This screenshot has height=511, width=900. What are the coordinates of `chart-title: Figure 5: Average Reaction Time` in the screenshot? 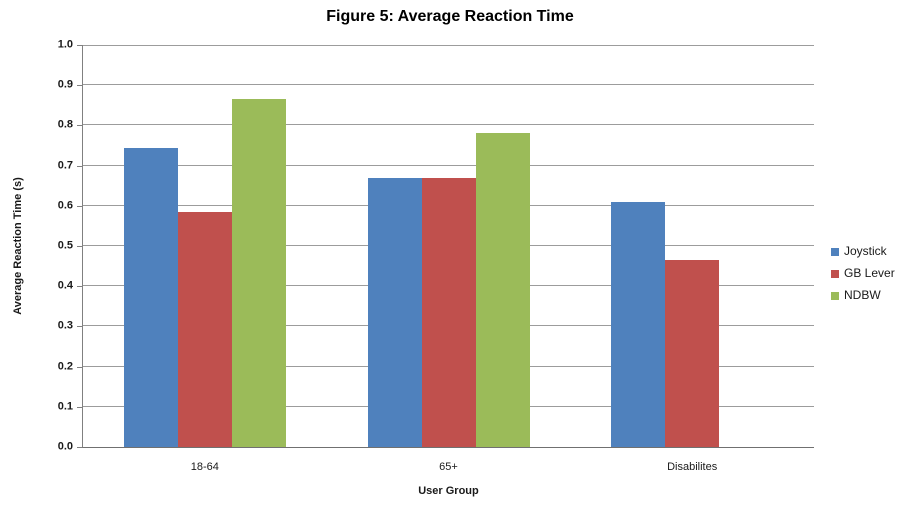 It's located at (450, 16).